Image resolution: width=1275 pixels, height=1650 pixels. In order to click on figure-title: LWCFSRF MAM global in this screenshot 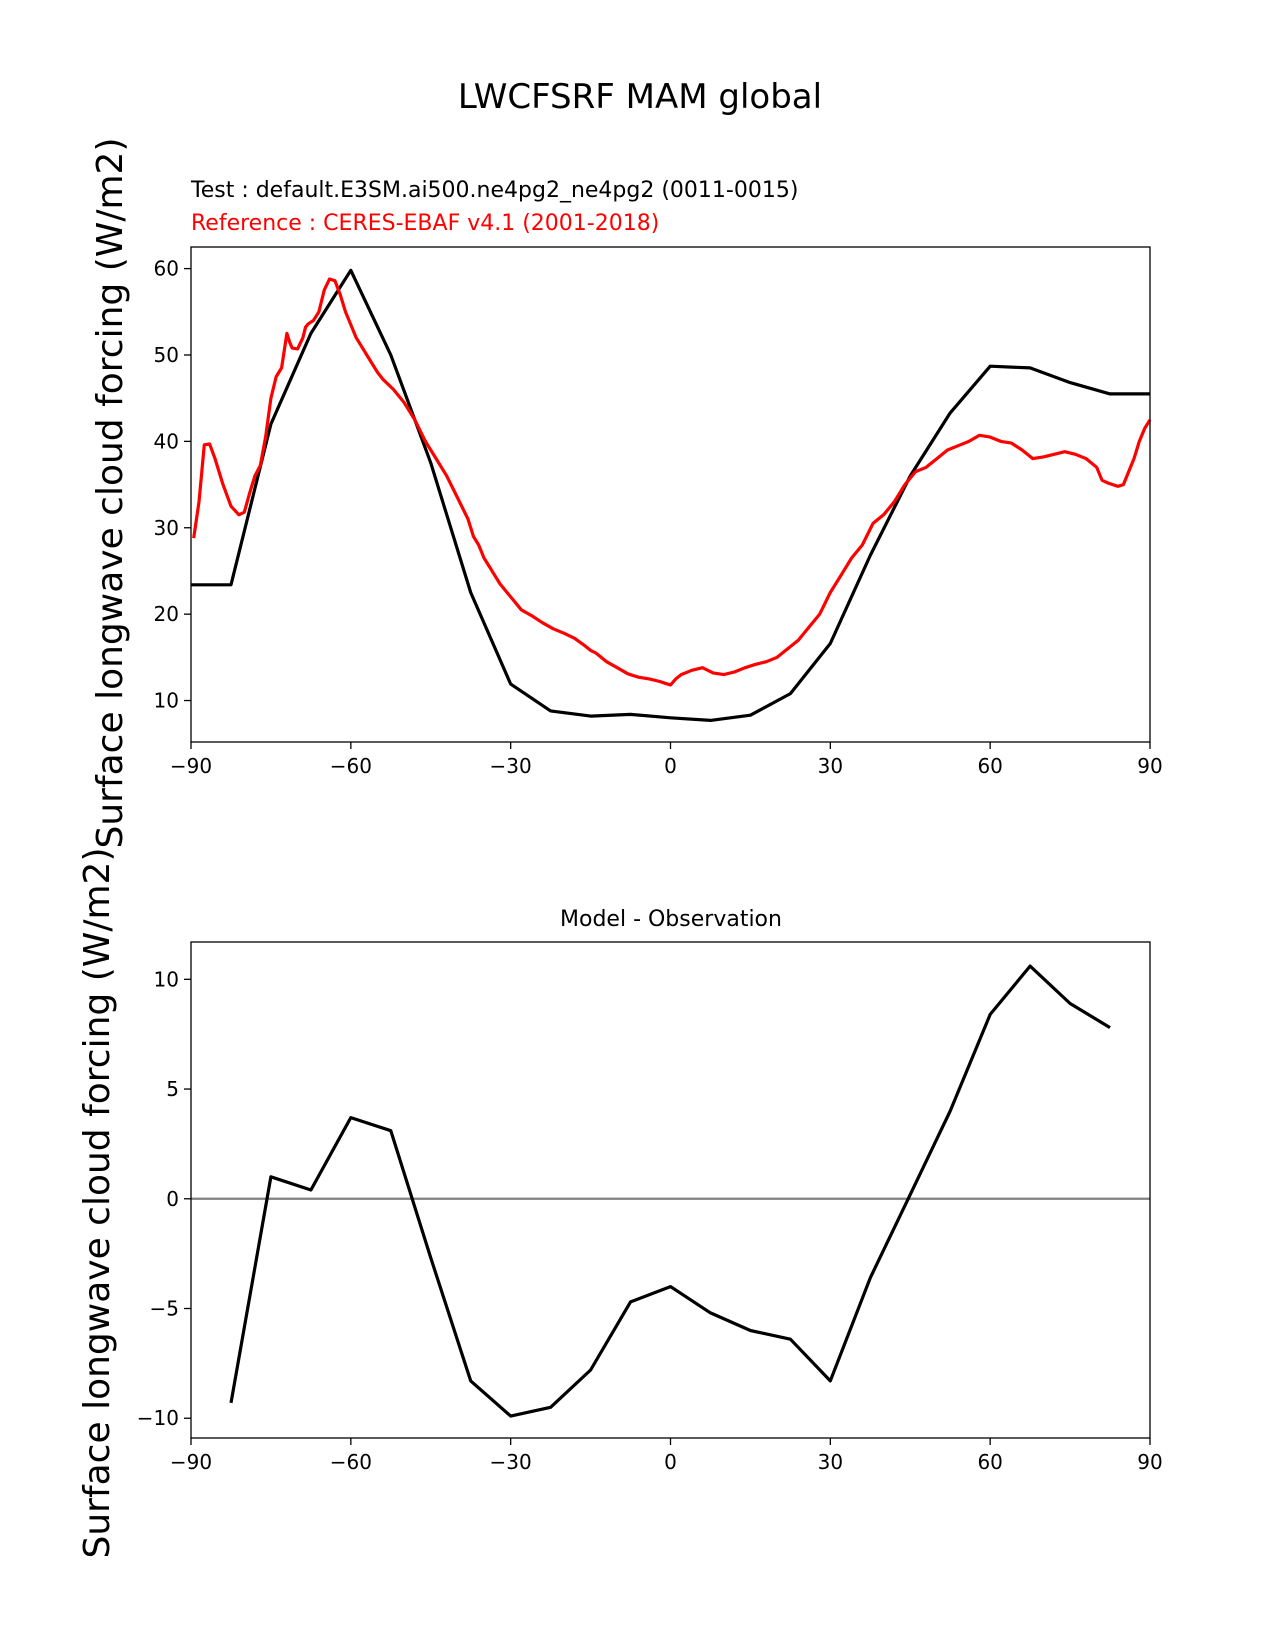, I will do `click(640, 97)`.